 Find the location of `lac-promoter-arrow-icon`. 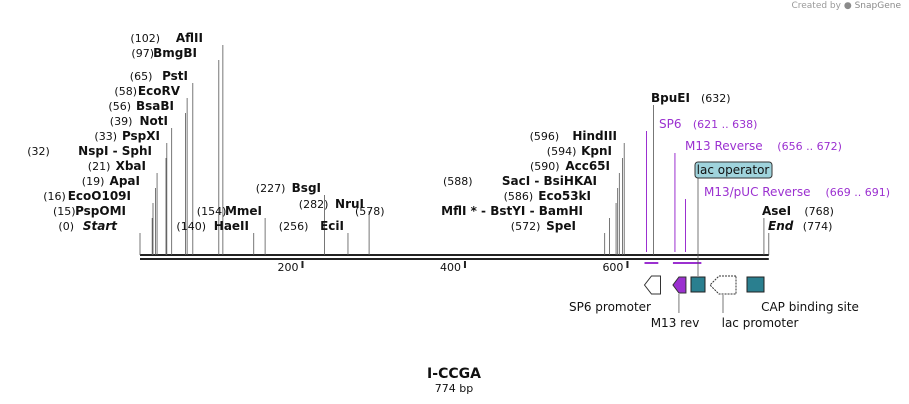

lac-promoter-arrow-icon is located at coordinates (723, 285).